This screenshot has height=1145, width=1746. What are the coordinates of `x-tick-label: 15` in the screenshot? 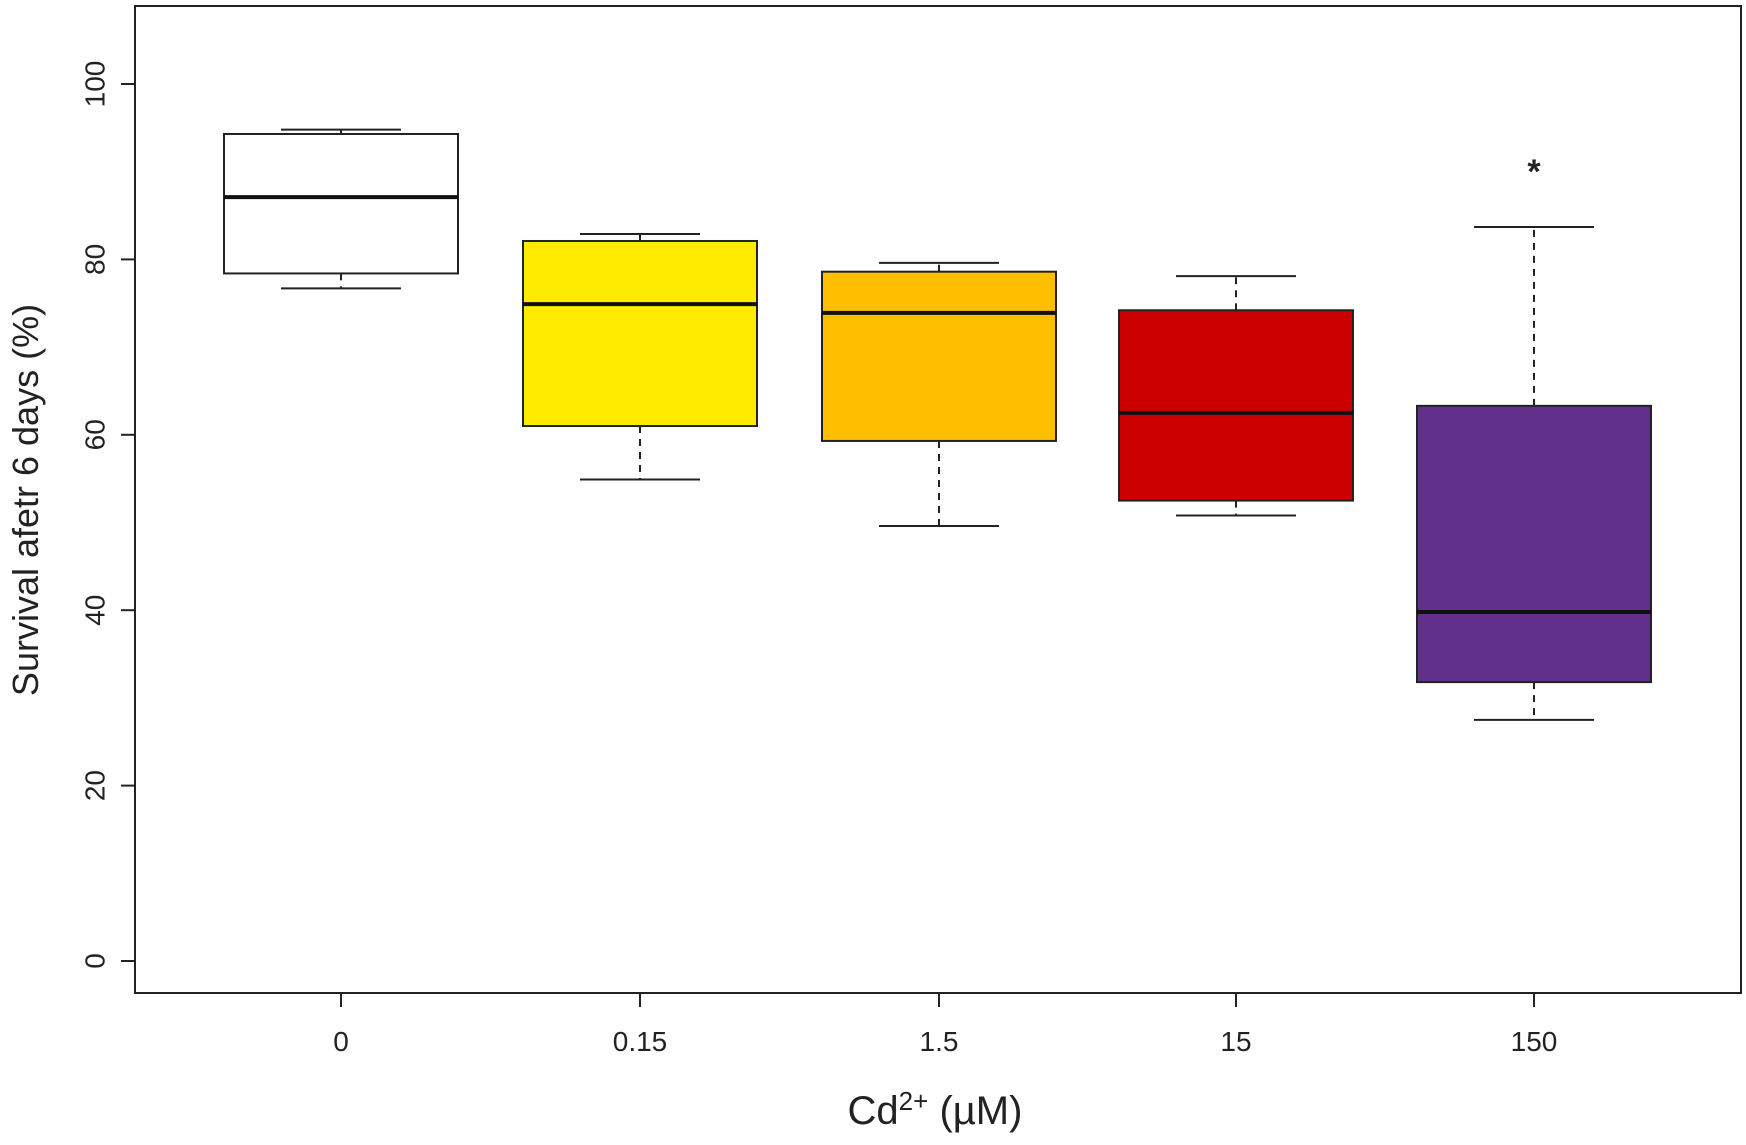 It's located at (1235, 1041).